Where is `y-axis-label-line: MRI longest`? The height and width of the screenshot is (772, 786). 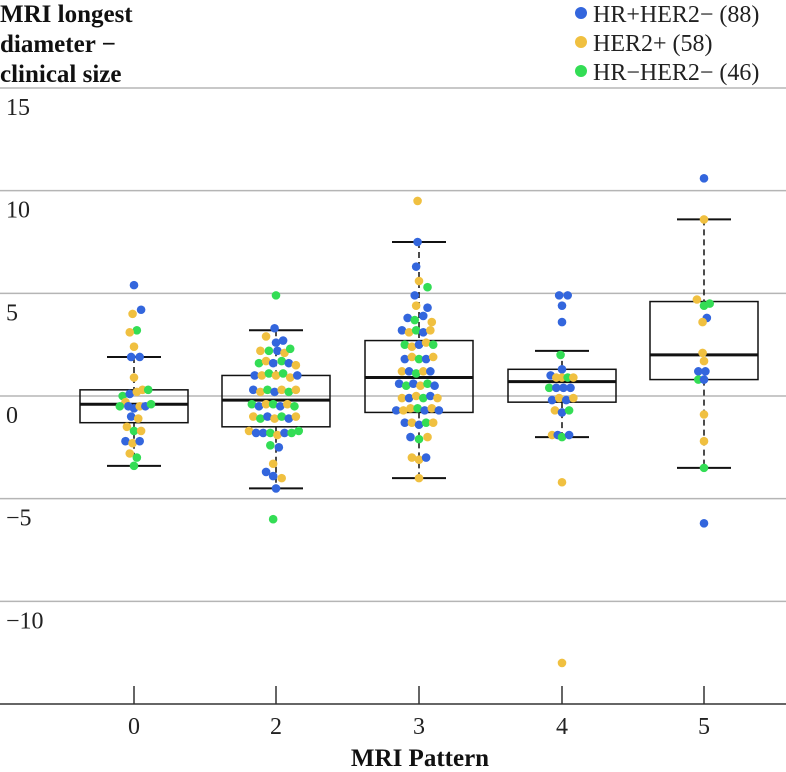 y-axis-label-line: MRI longest is located at coordinates (66, 14).